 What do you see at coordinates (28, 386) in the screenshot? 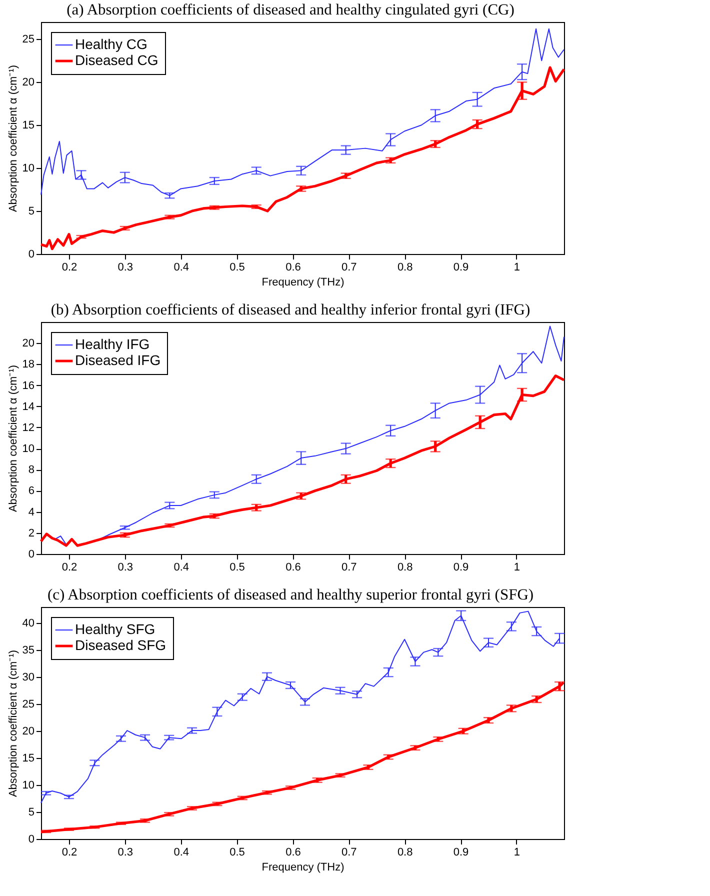
I see `y-tick-label: 16` at bounding box center [28, 386].